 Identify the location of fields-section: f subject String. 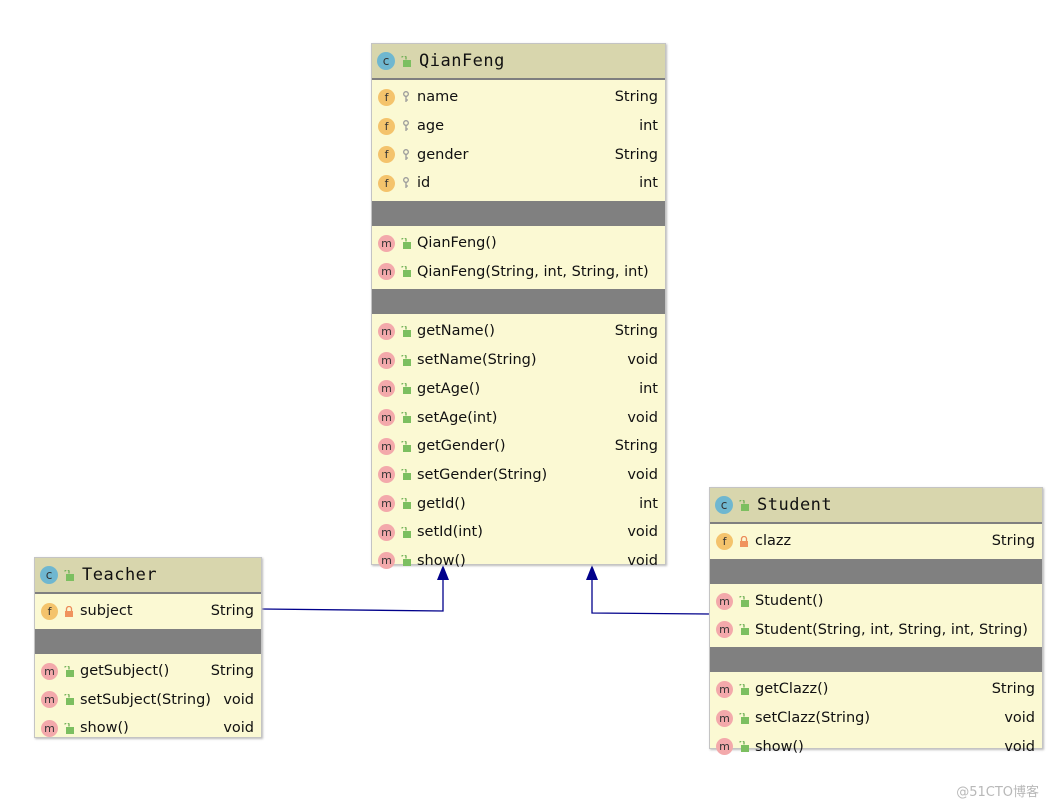
(148, 611).